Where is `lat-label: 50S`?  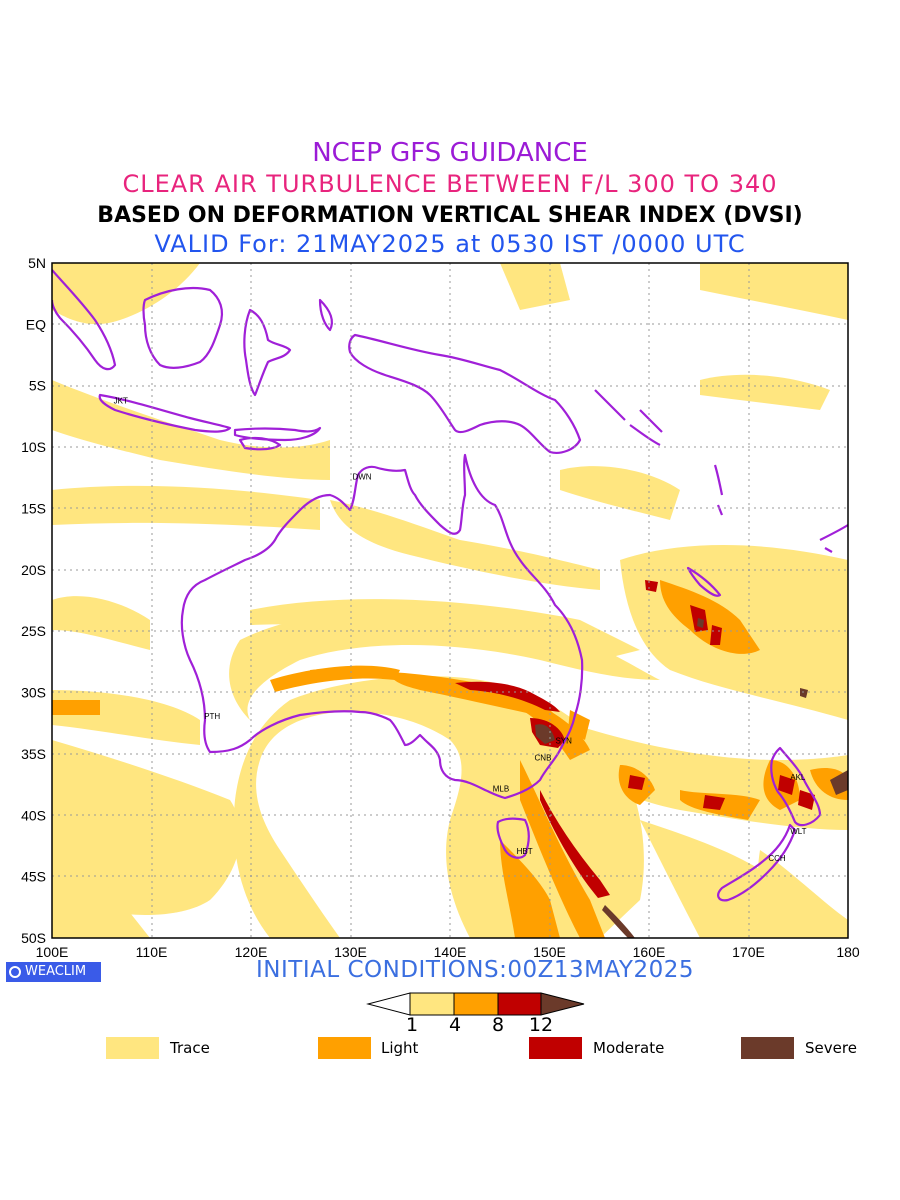 lat-label: 50S is located at coordinates (33, 938).